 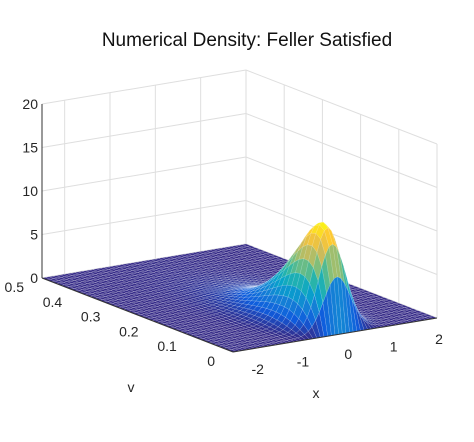 I want to click on x-tick-label: 1, so click(x=394, y=347).